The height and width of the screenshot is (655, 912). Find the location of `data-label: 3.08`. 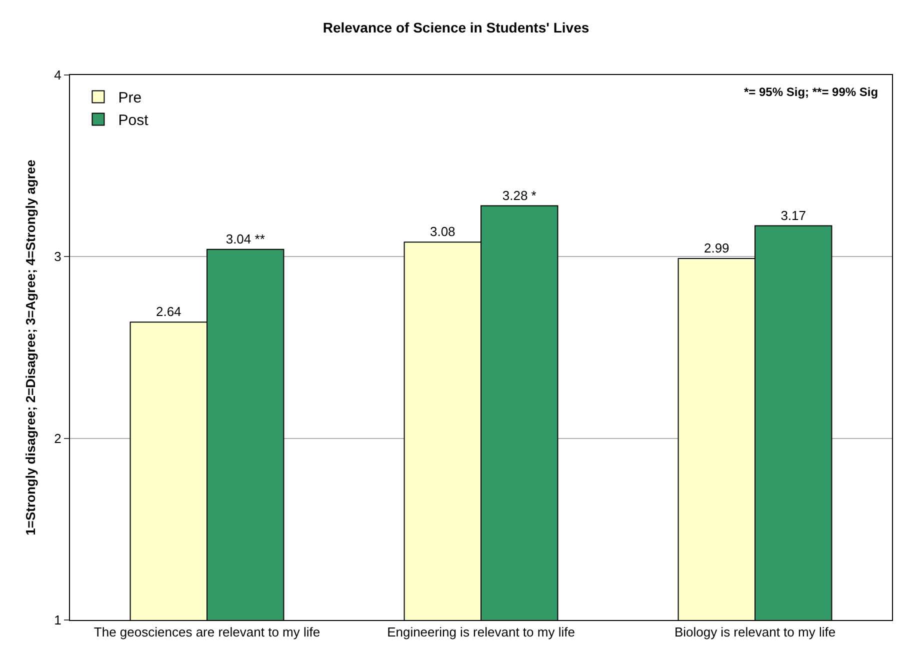

data-label: 3.08 is located at coordinates (443, 232).